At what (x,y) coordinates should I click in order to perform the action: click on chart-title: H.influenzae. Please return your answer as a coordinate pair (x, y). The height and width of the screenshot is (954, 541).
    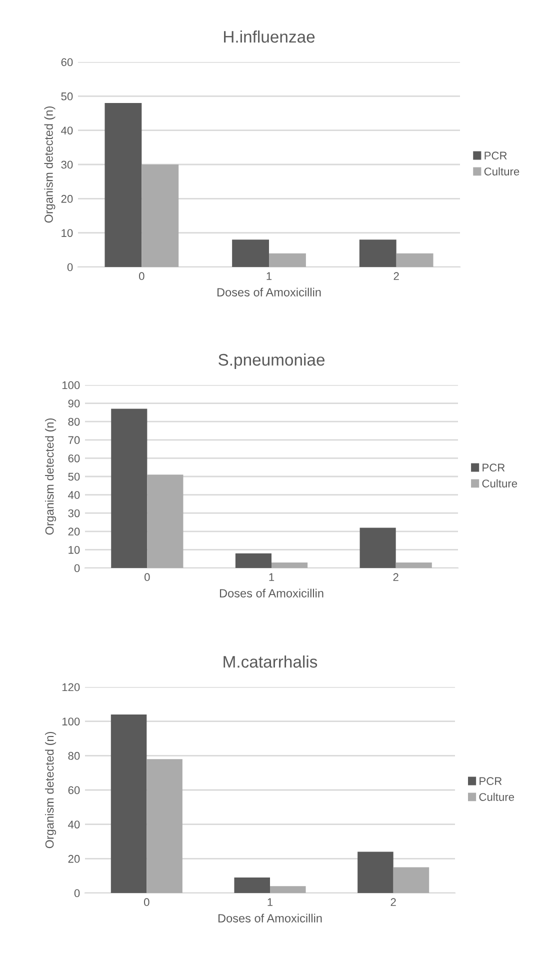
    Looking at the image, I should click on (269, 36).